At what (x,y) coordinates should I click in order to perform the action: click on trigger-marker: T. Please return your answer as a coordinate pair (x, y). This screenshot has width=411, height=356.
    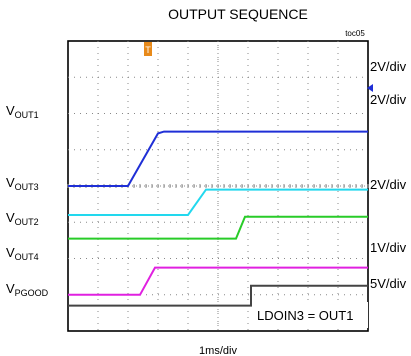
    Looking at the image, I should click on (148, 49).